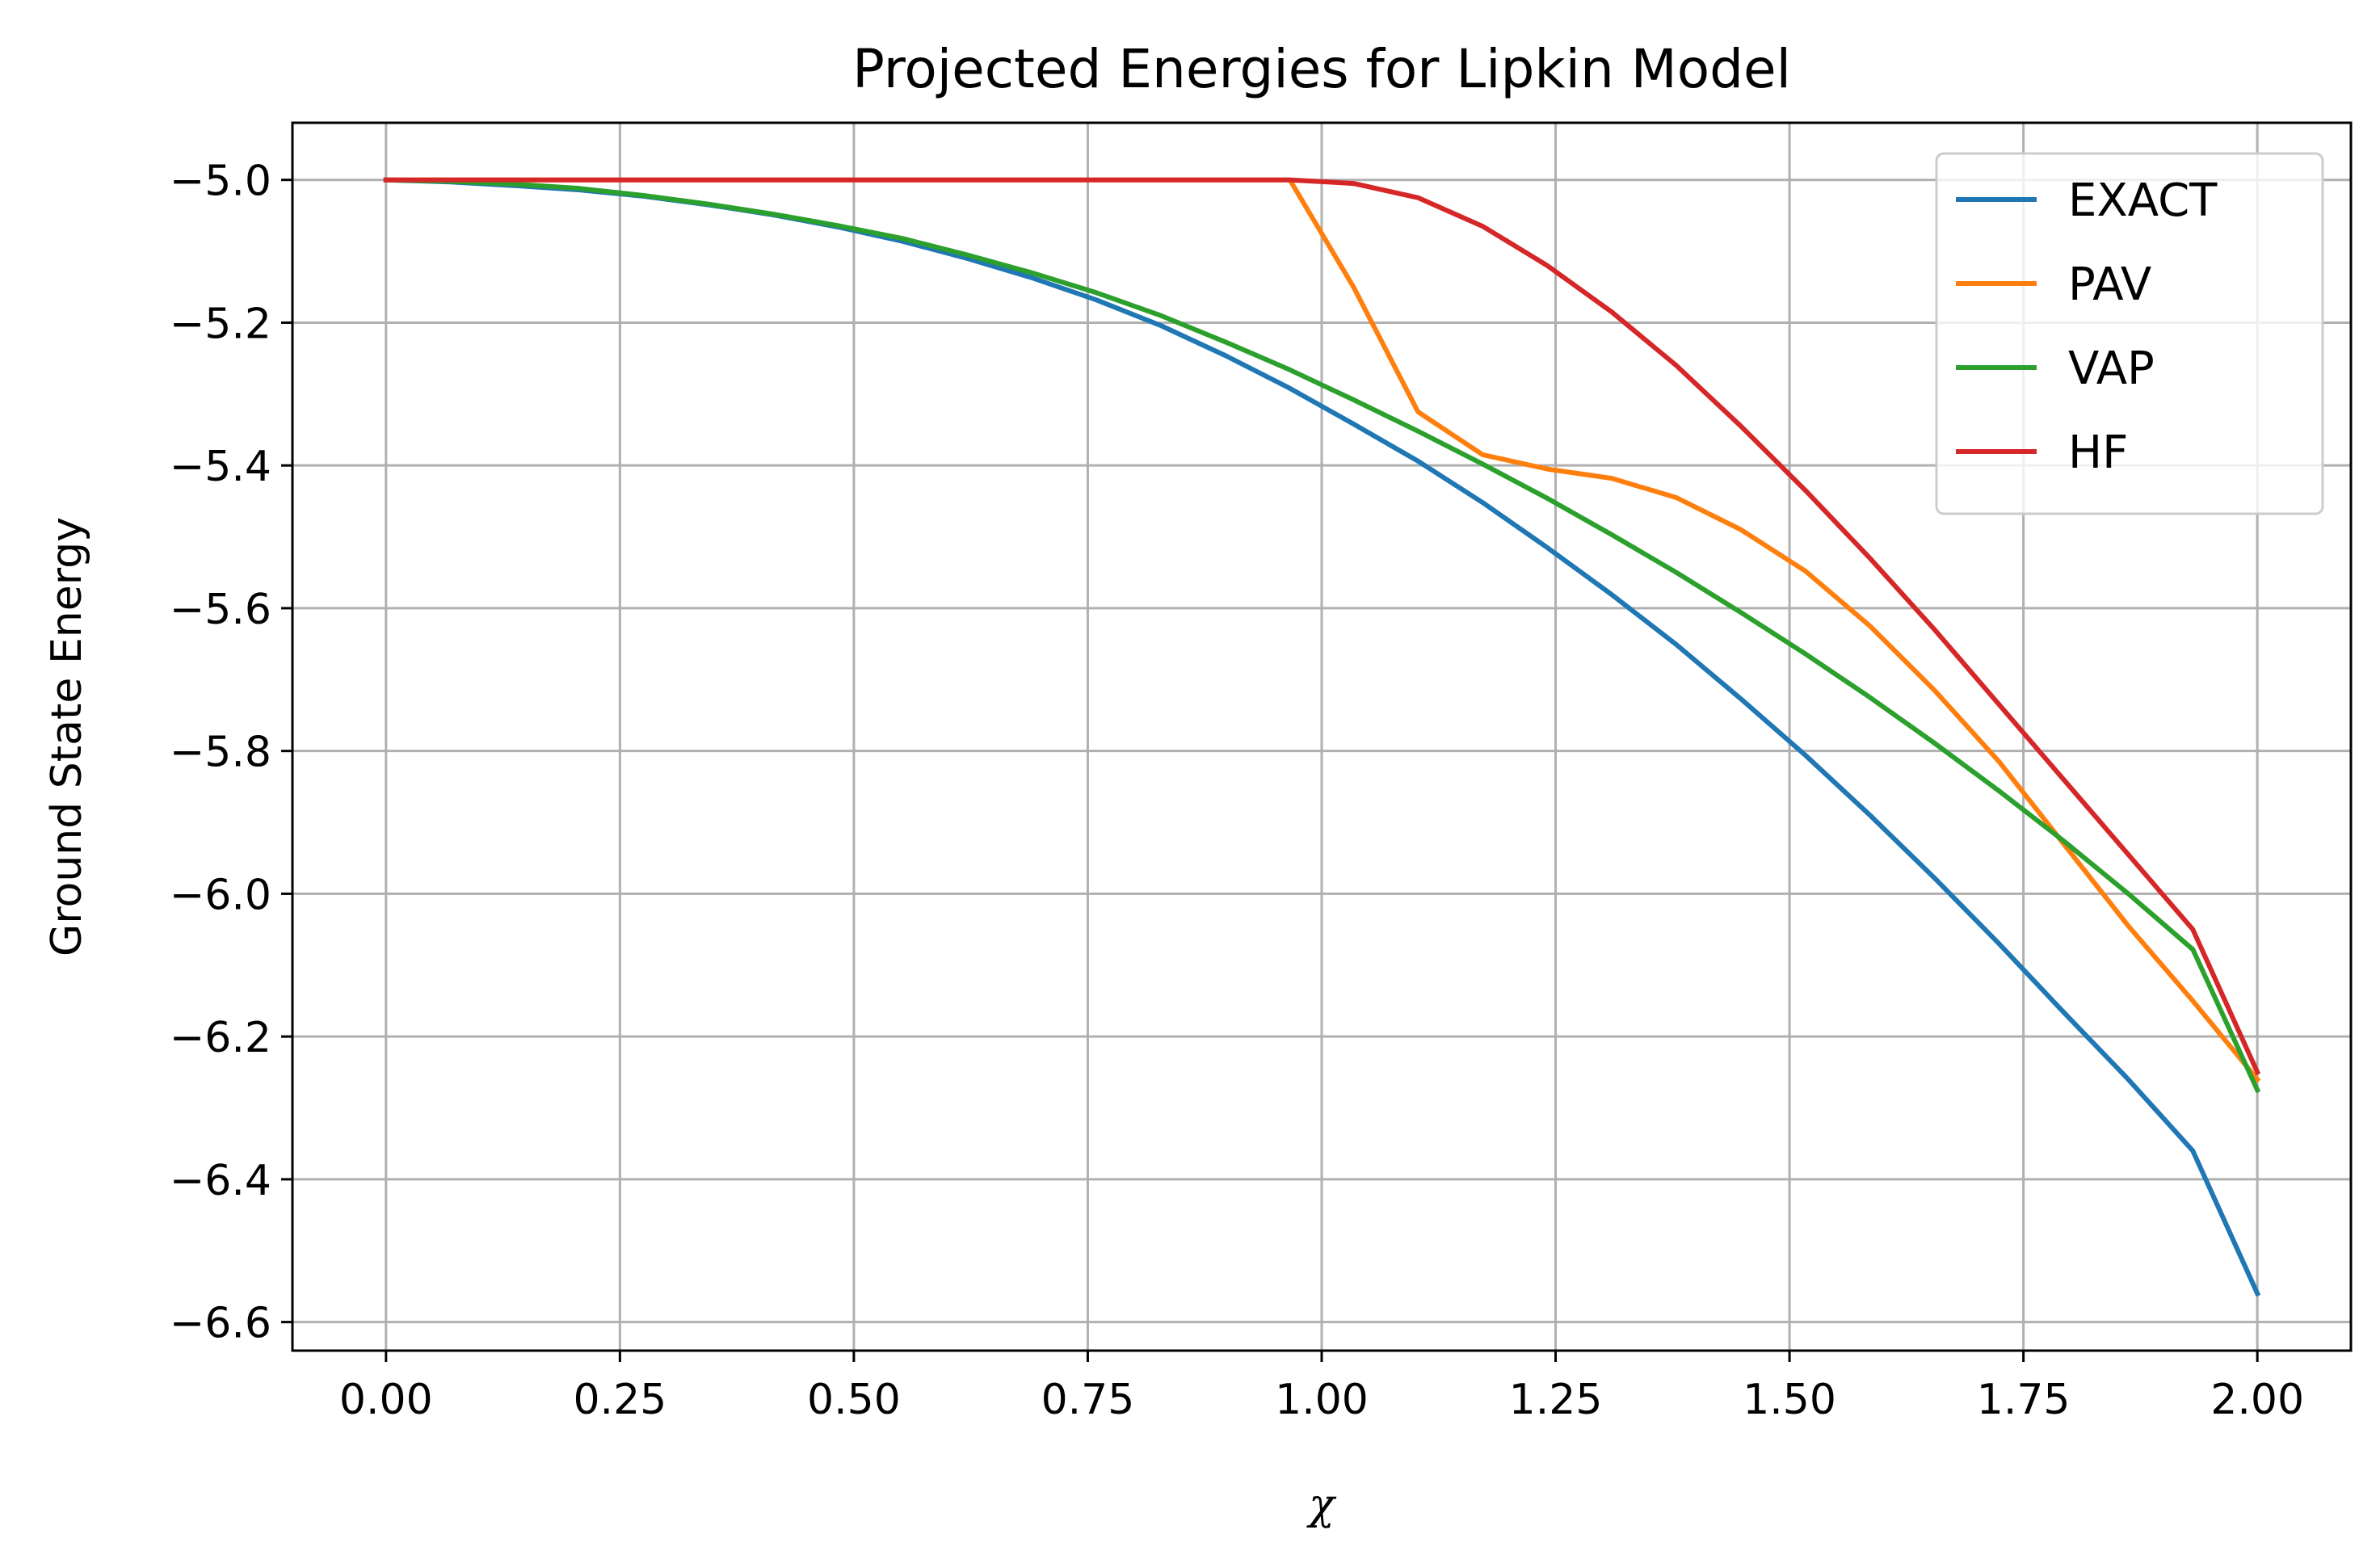  Describe the element at coordinates (220, 610) in the screenshot. I see `y-tick-label: −5.6` at that location.